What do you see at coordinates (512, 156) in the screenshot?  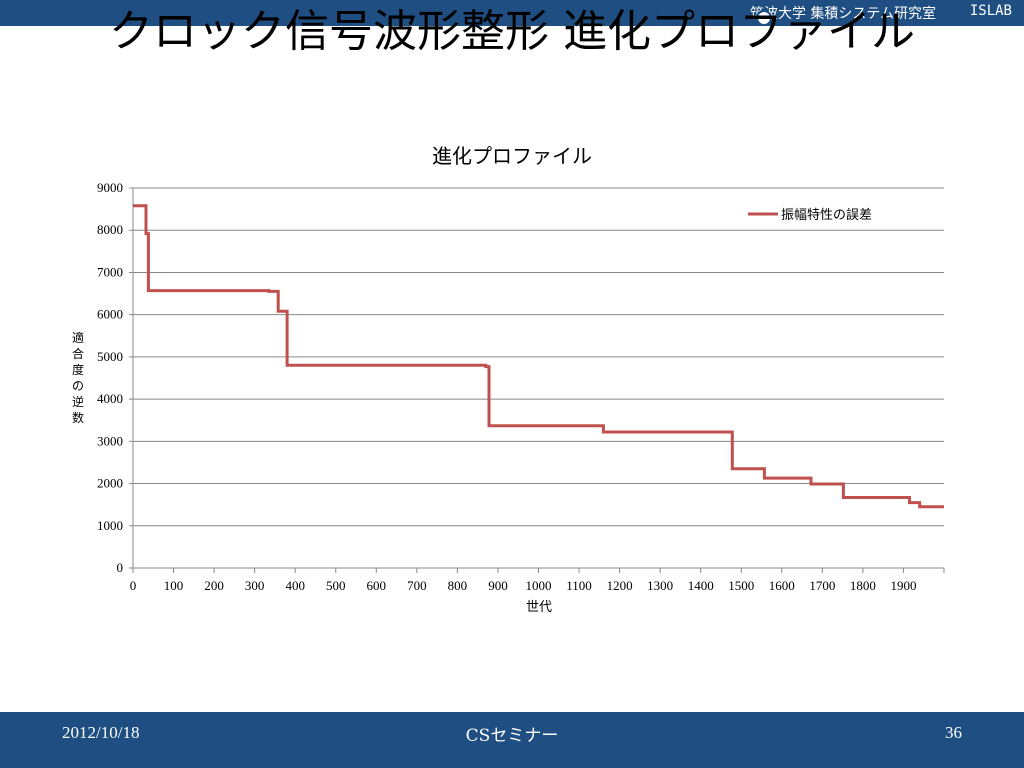 I see `chart-title: 進化プロファイル` at bounding box center [512, 156].